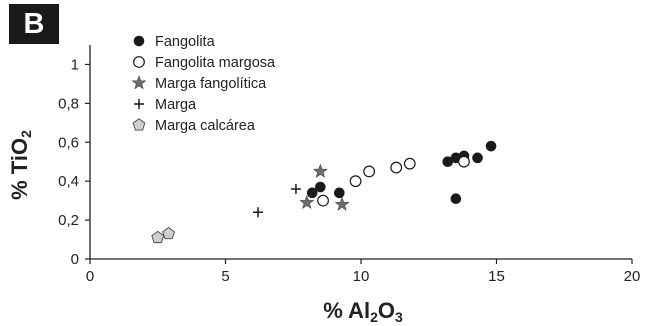  Describe the element at coordinates (68, 220) in the screenshot. I see `y-tick-label: 0,2` at that location.